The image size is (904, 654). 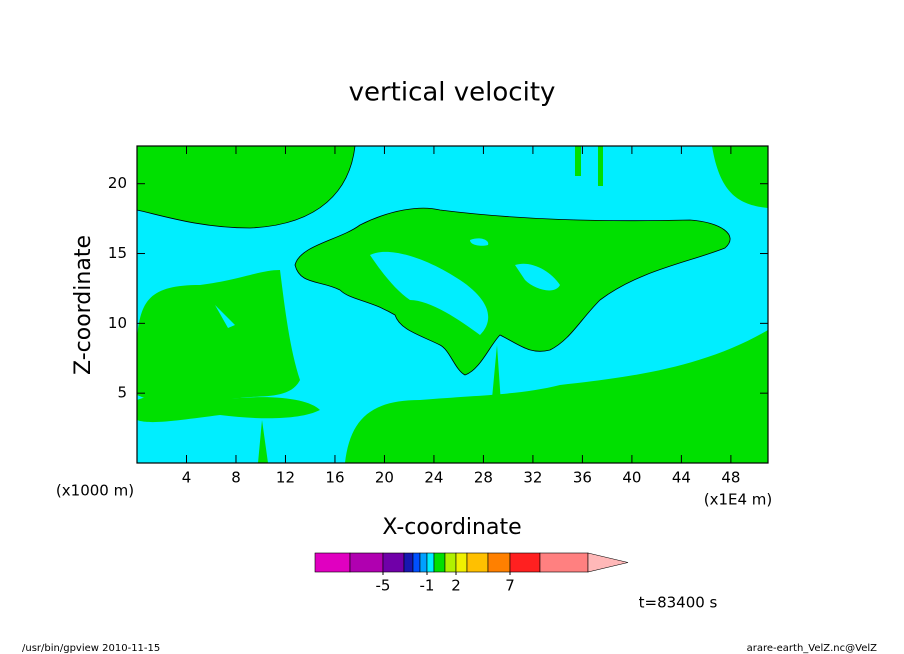 What do you see at coordinates (334, 478) in the screenshot?
I see `x-tick-label: 16` at bounding box center [334, 478].